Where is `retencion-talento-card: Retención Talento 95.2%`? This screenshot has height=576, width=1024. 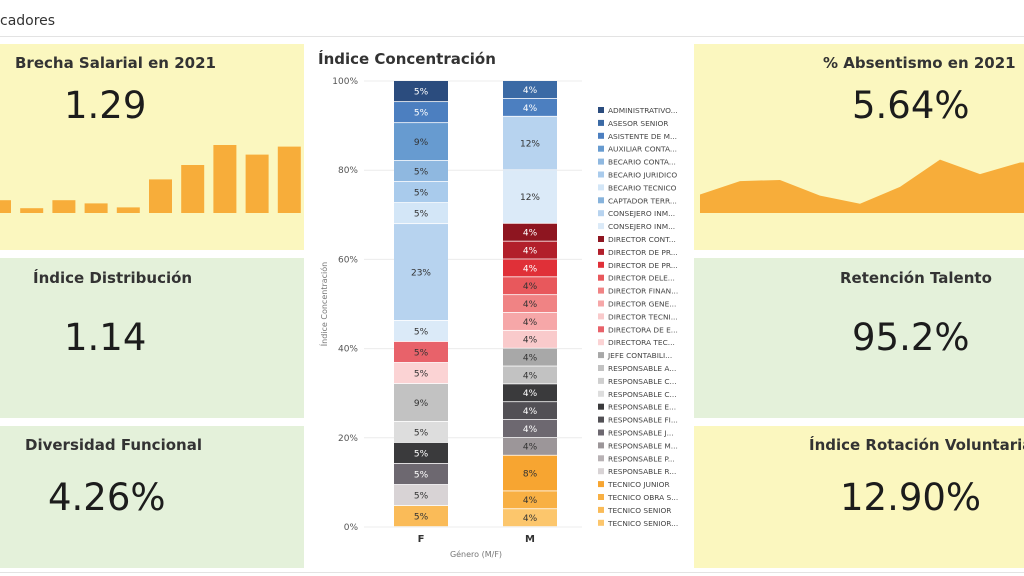
retencion-talento-card: Retención Talento 95.2% is located at coordinates (859, 338).